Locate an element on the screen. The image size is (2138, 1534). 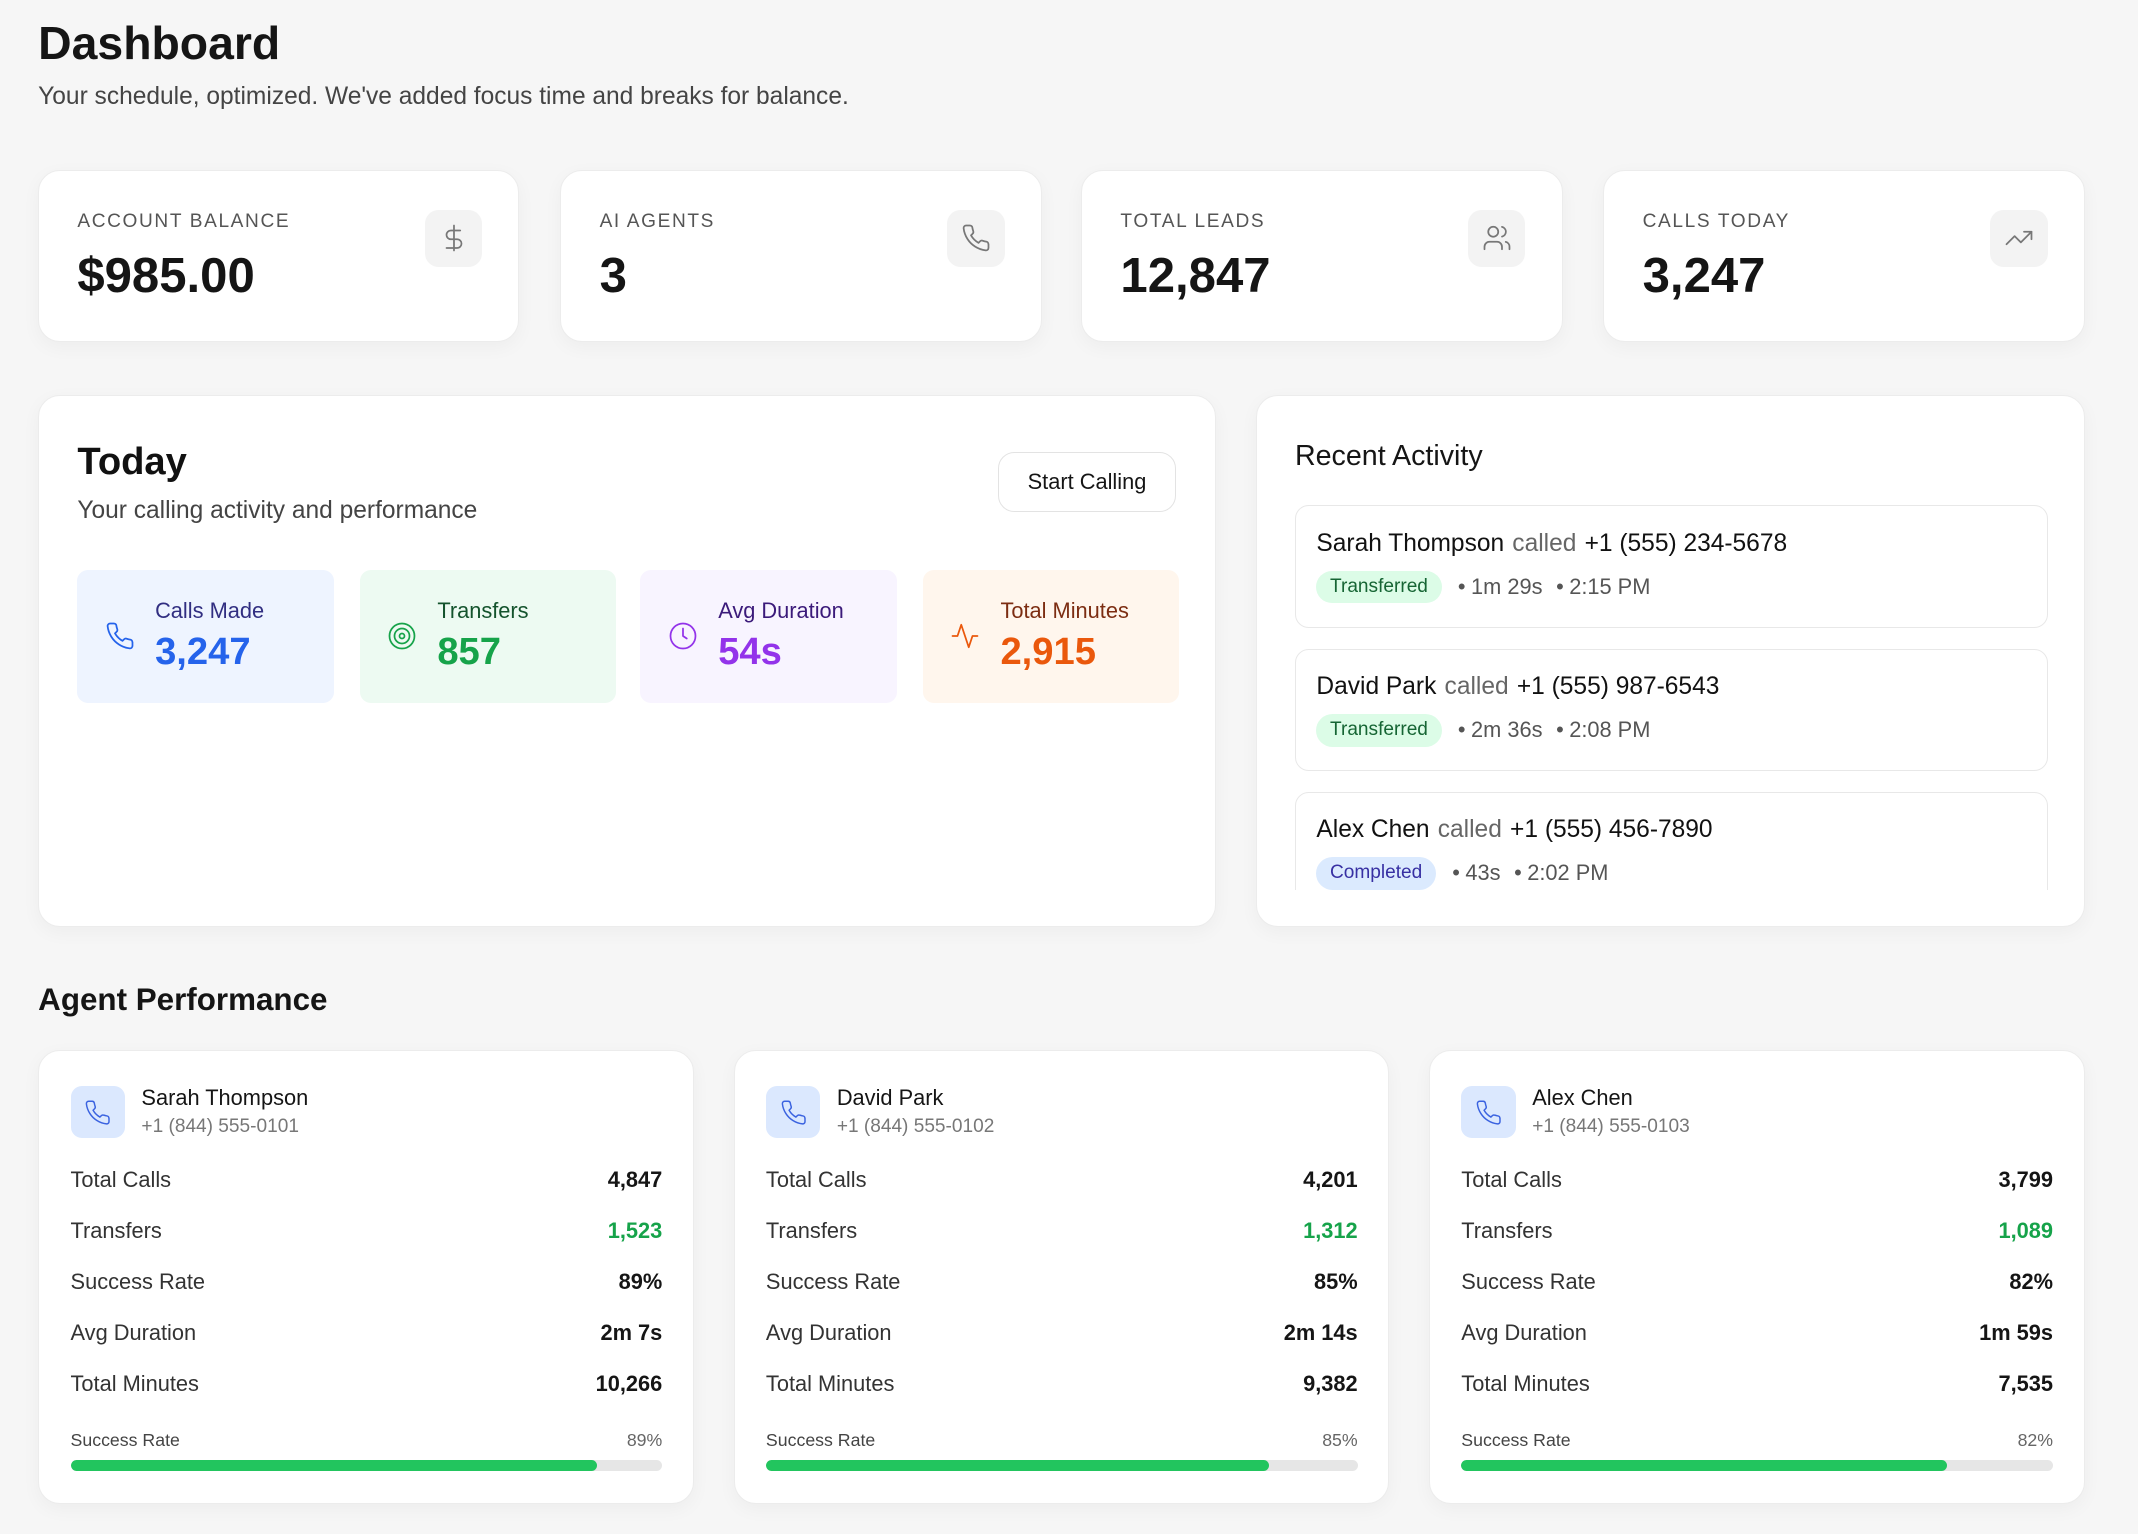
metric-value: 54s is located at coordinates (750, 651).